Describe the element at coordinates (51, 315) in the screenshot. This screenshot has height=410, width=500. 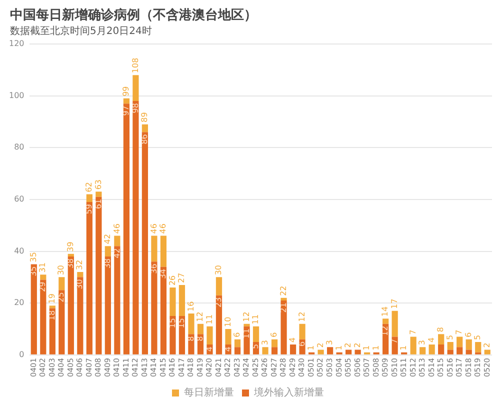
I see `data-label: 18` at that location.